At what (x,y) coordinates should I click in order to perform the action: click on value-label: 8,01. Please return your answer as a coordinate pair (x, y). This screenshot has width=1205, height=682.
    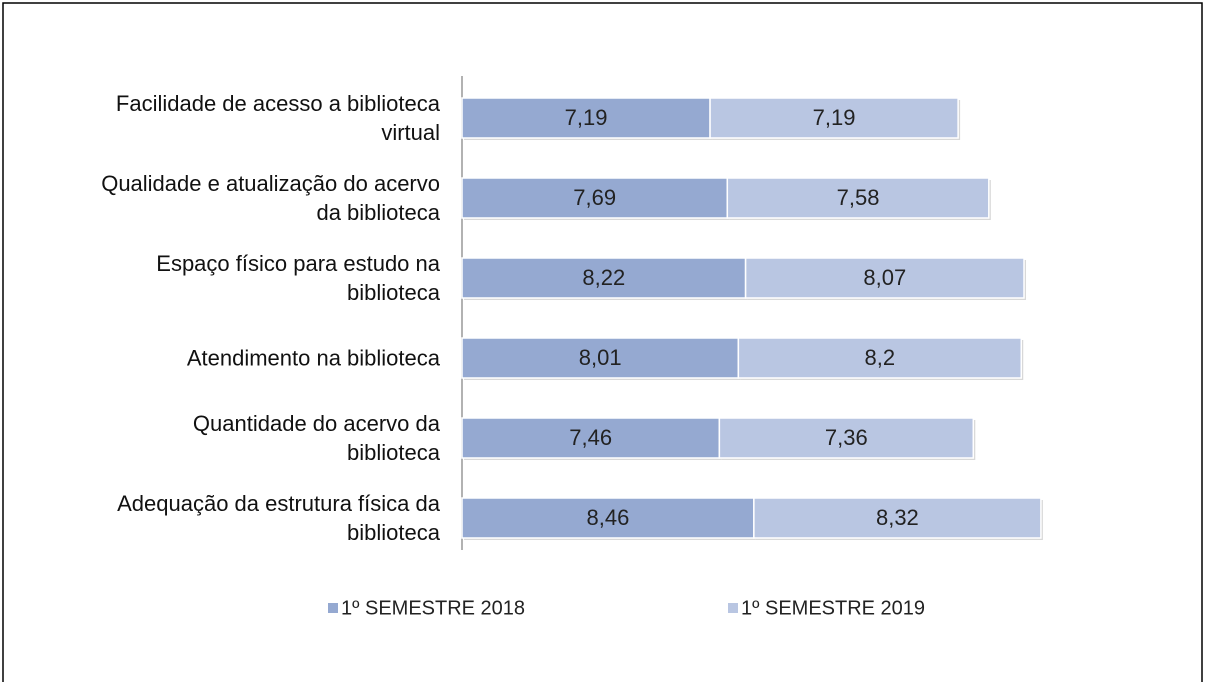
    Looking at the image, I should click on (600, 357).